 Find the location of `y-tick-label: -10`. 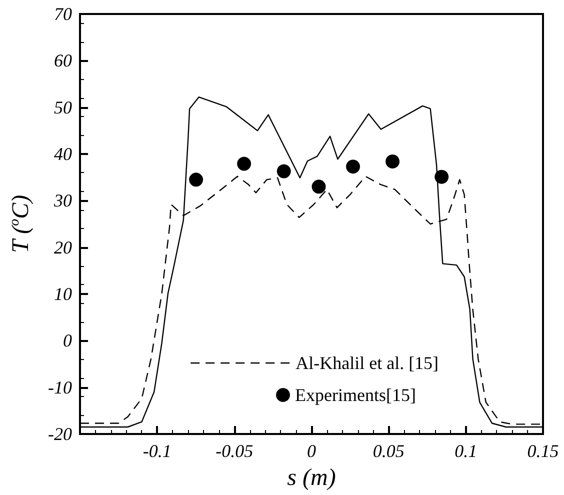

y-tick-label: -10 is located at coordinates (60, 387).